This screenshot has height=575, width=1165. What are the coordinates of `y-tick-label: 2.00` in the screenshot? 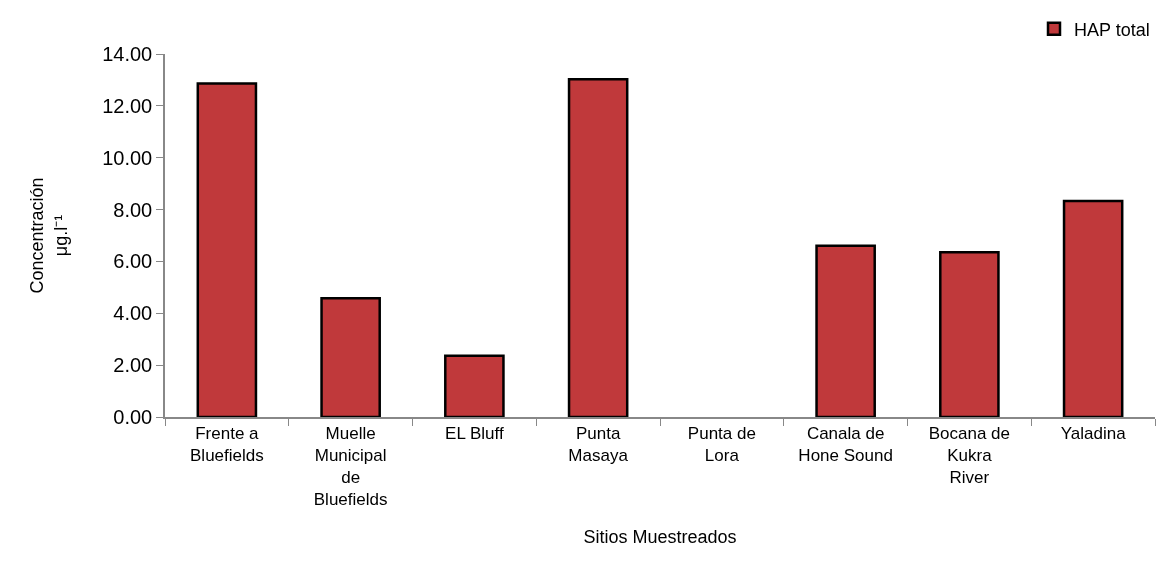 It's located at (133, 365).